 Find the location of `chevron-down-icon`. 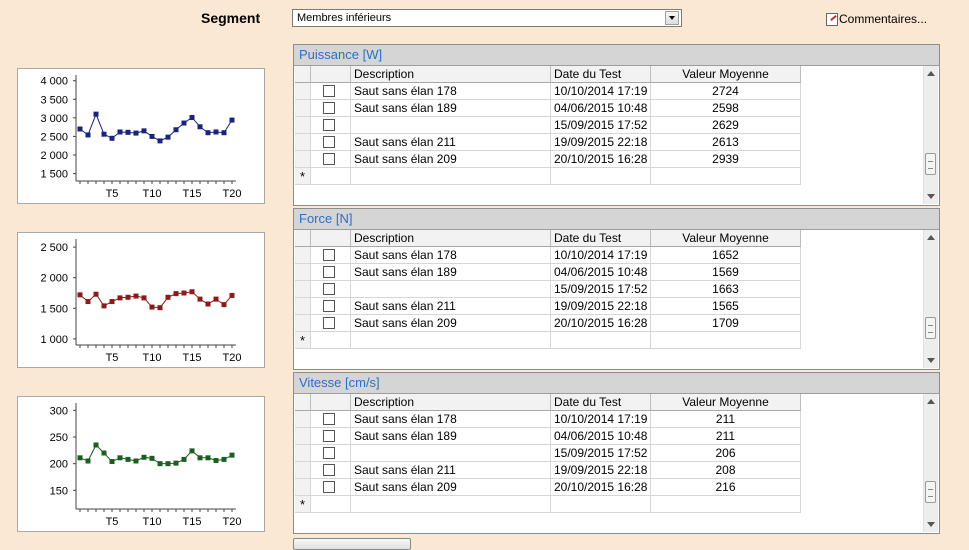

chevron-down-icon is located at coordinates (672, 18).